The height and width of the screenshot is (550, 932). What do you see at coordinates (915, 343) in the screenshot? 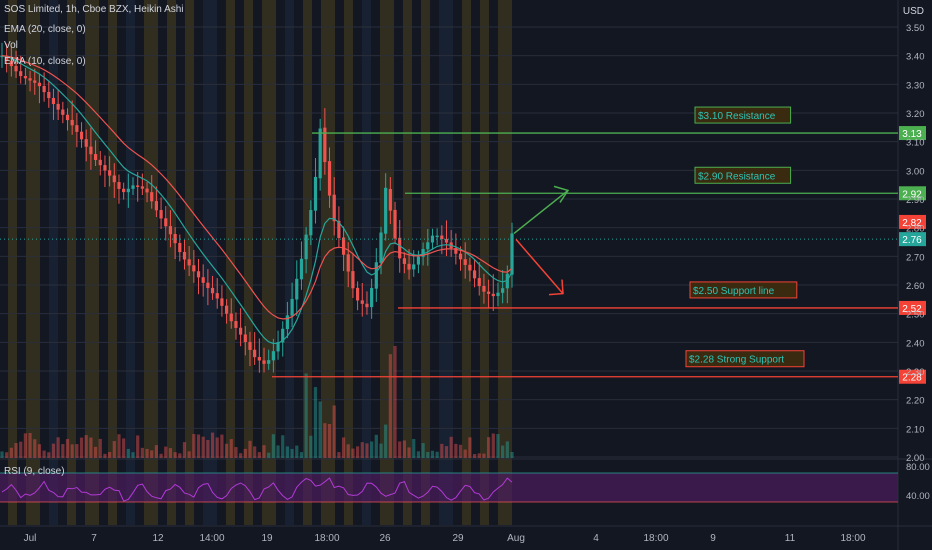
I see `price-tick-label: 2.40` at bounding box center [915, 343].